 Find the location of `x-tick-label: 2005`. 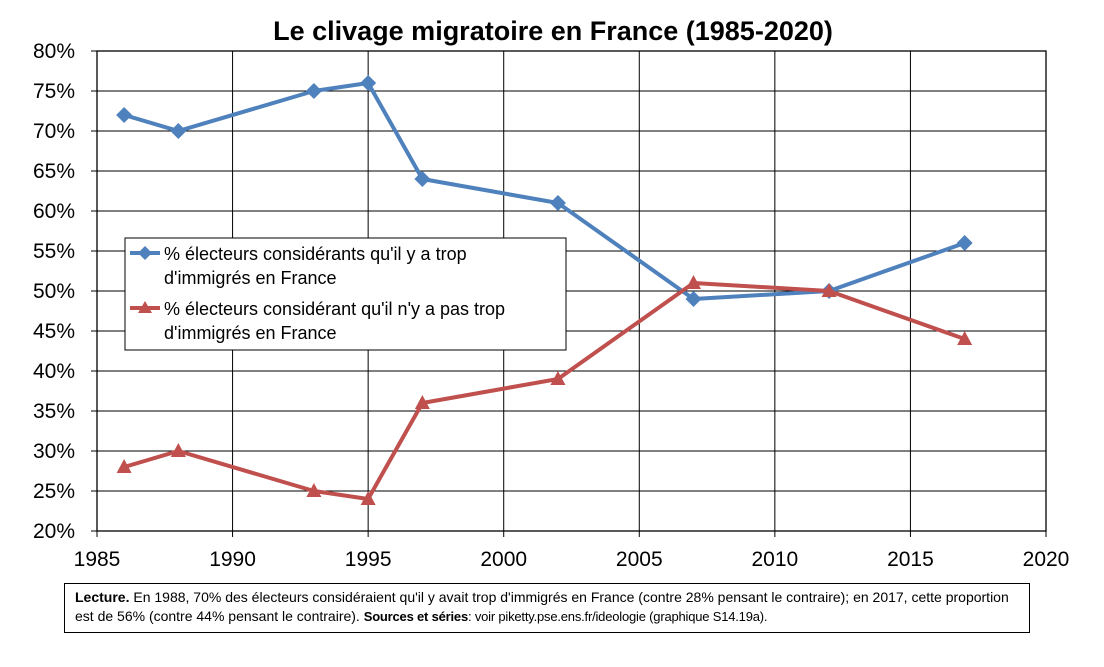

x-tick-label: 2005 is located at coordinates (639, 559).